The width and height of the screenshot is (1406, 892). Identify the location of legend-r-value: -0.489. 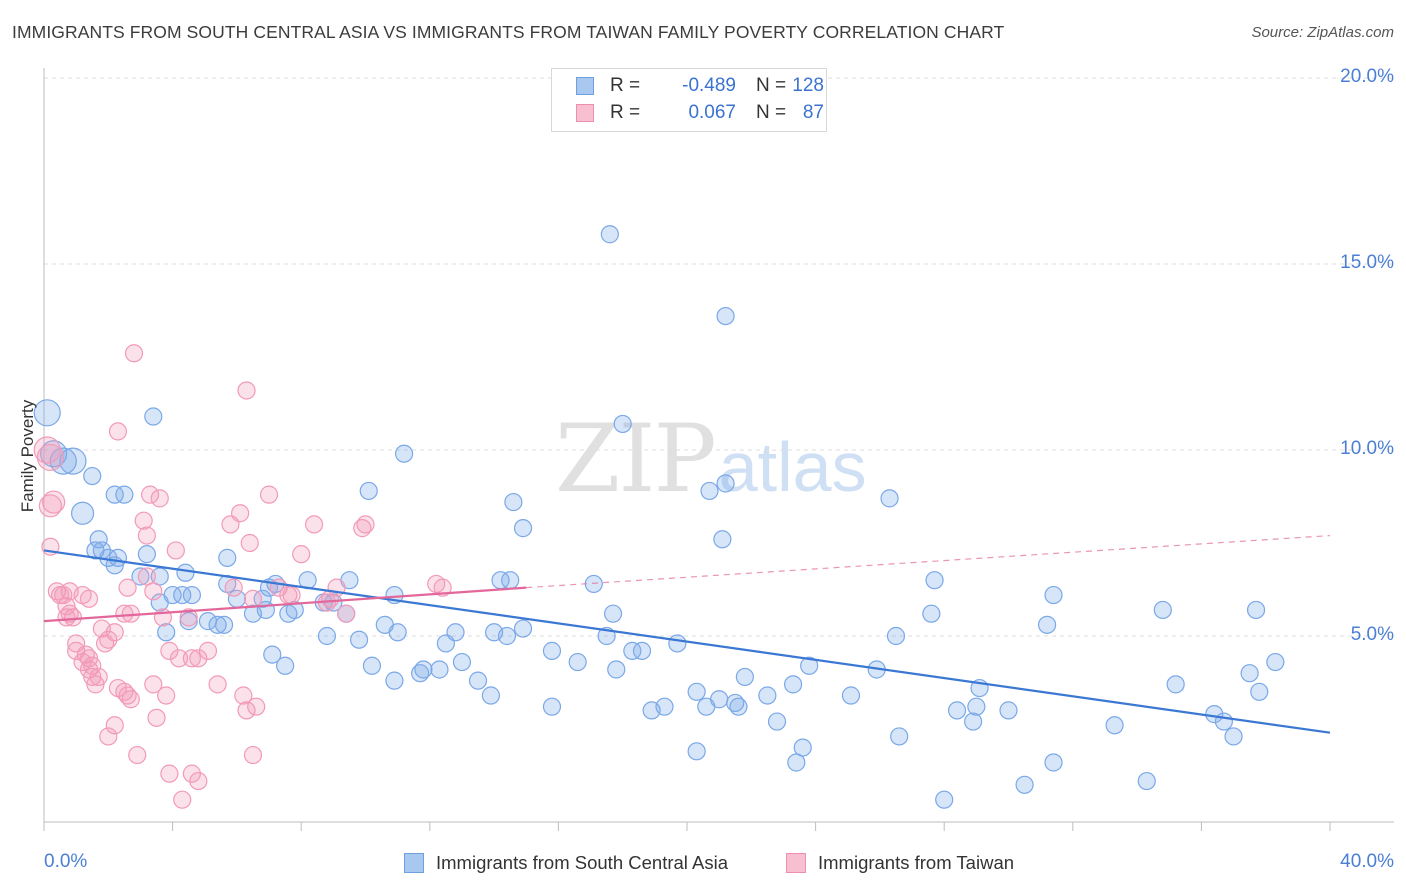
(709, 85).